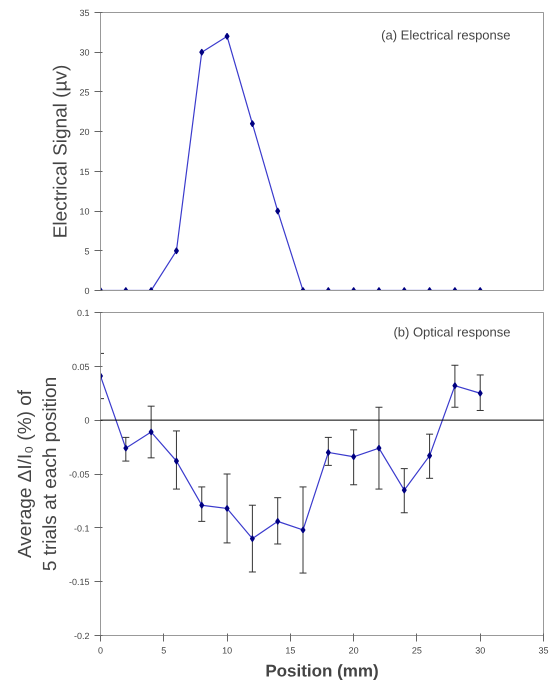 The image size is (555, 683). I want to click on y-tick-label: 20, so click(84, 132).